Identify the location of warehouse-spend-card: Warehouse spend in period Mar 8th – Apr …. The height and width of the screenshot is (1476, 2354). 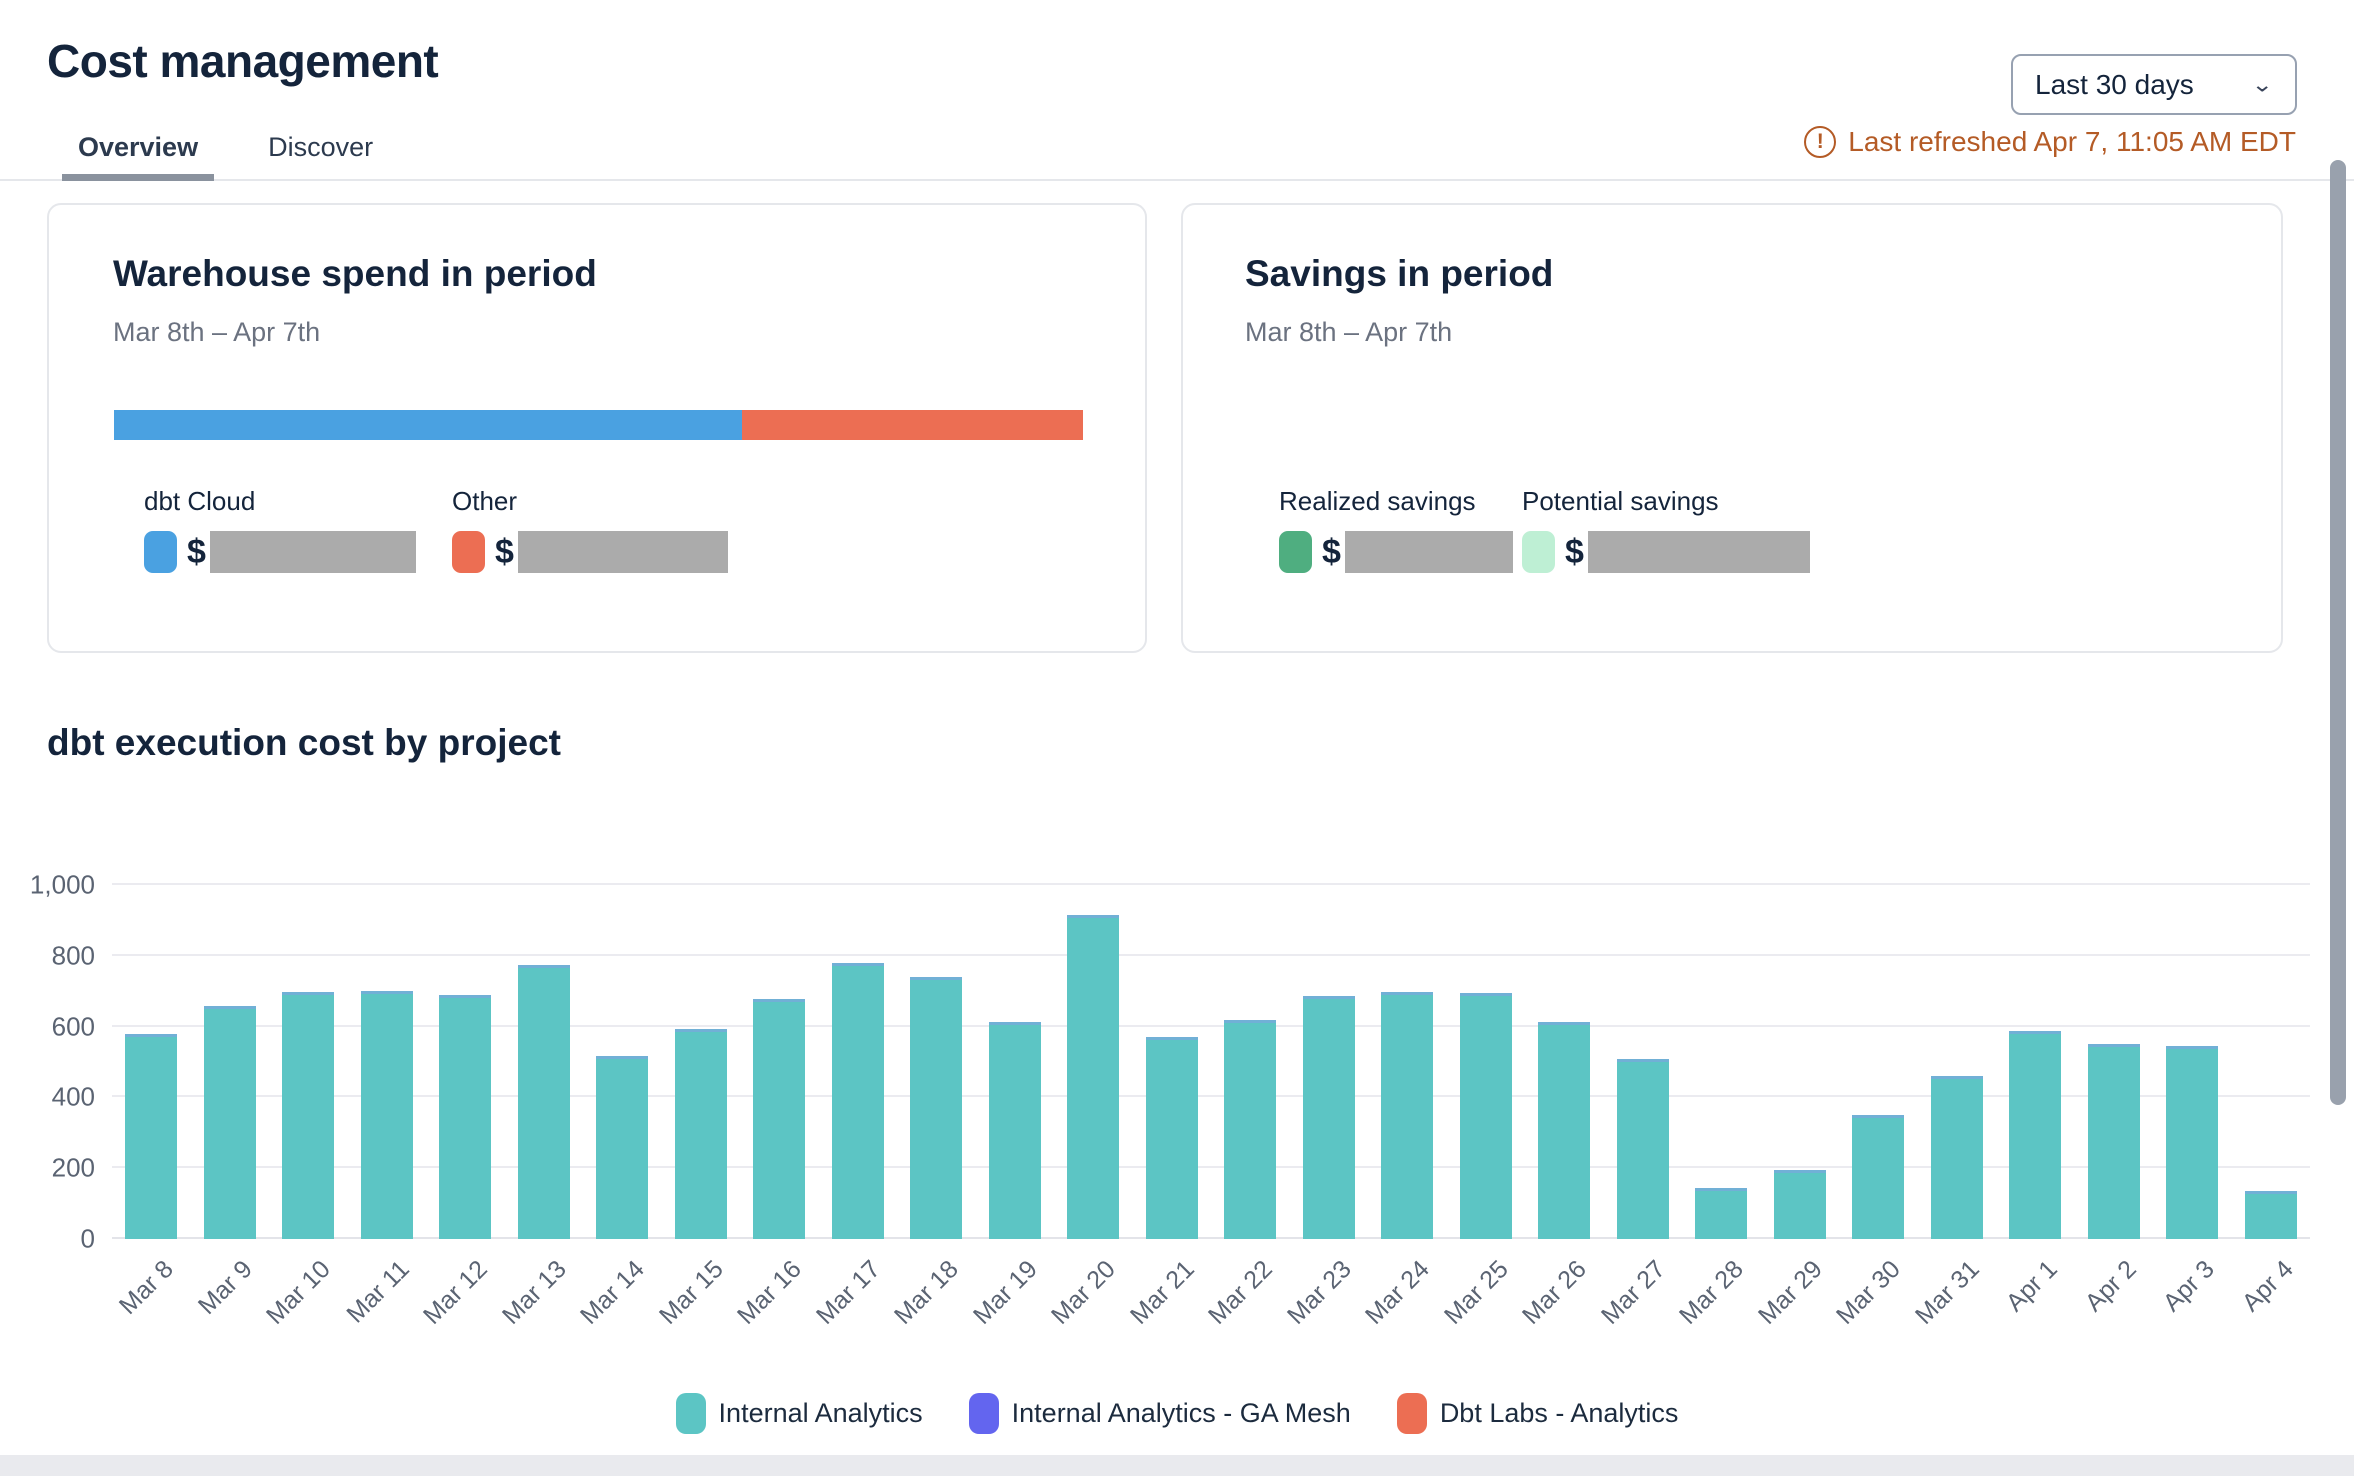
(597, 428).